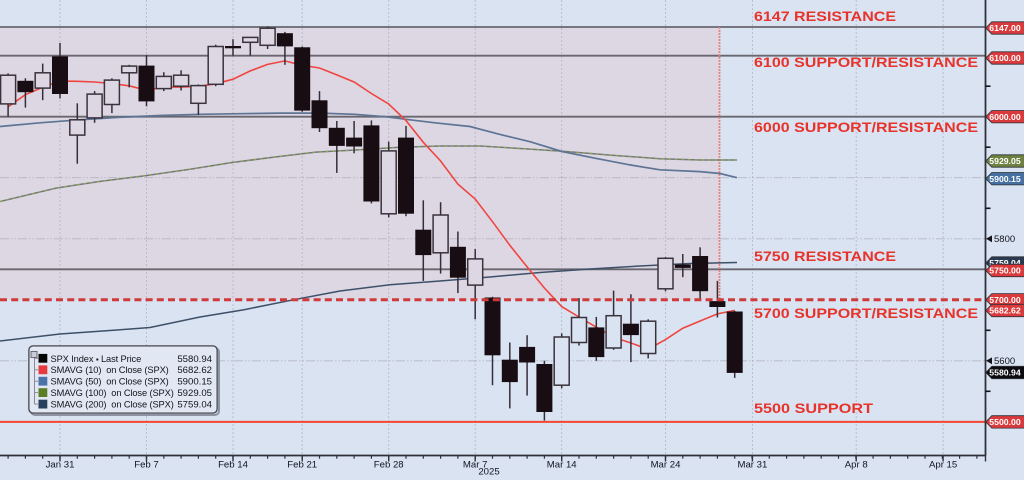 Image resolution: width=1024 pixels, height=480 pixels. Describe the element at coordinates (825, 16) in the screenshot. I see `svg-text: 6147 RESISTANCE` at that location.